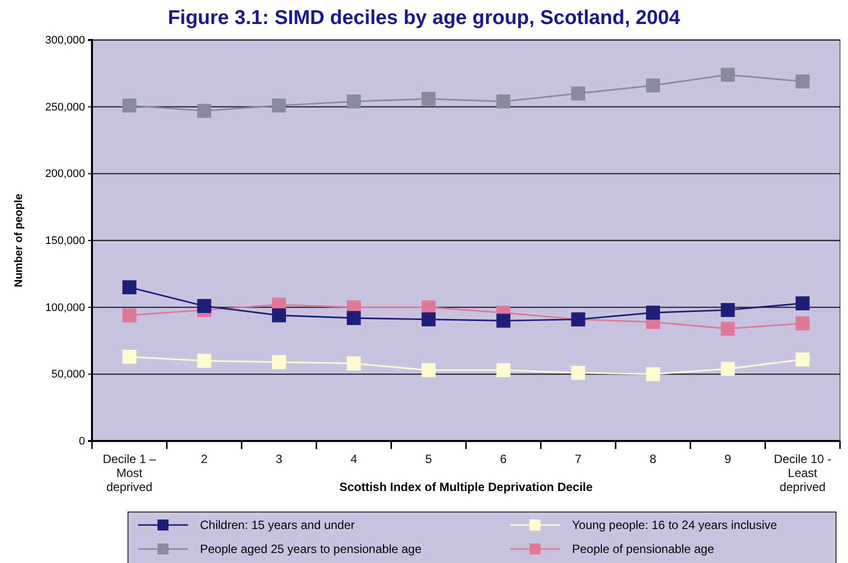  Describe the element at coordinates (68, 374) in the screenshot. I see `y-tick-label: 50,000` at that location.